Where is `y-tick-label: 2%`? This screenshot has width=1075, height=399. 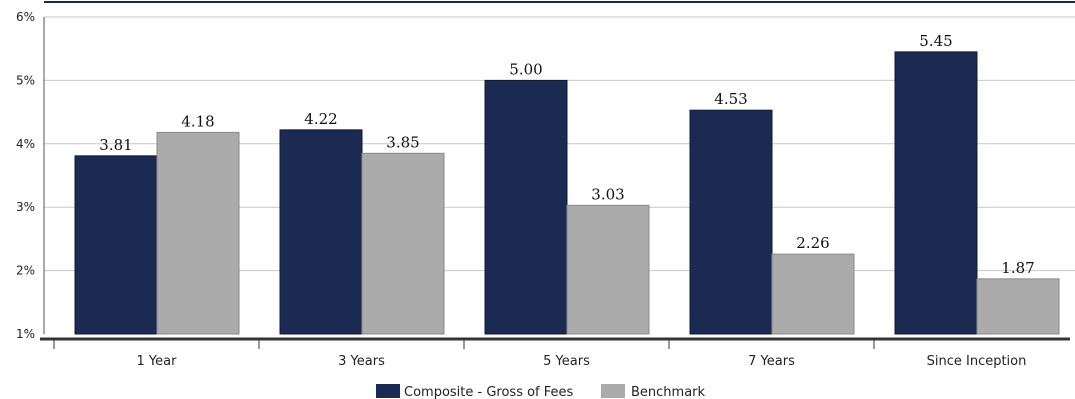 y-tick-label: 2% is located at coordinates (25, 271).